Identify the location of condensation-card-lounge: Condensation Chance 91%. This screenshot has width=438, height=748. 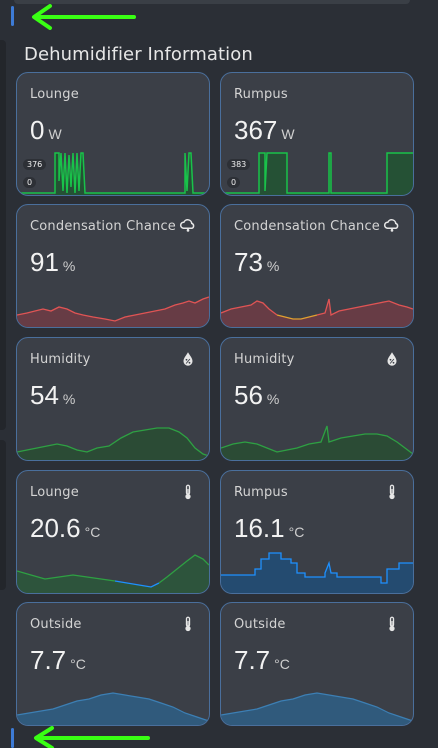
(113, 266).